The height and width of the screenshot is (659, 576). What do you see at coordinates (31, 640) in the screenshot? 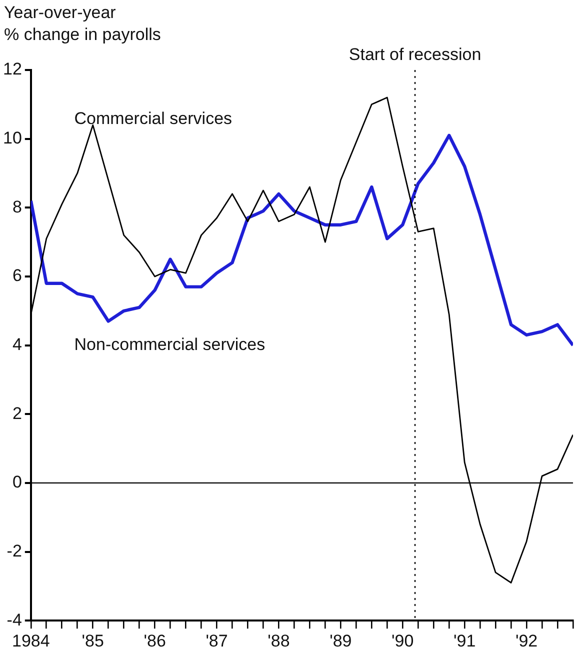
I see `x-tick-label: 1984` at bounding box center [31, 640].